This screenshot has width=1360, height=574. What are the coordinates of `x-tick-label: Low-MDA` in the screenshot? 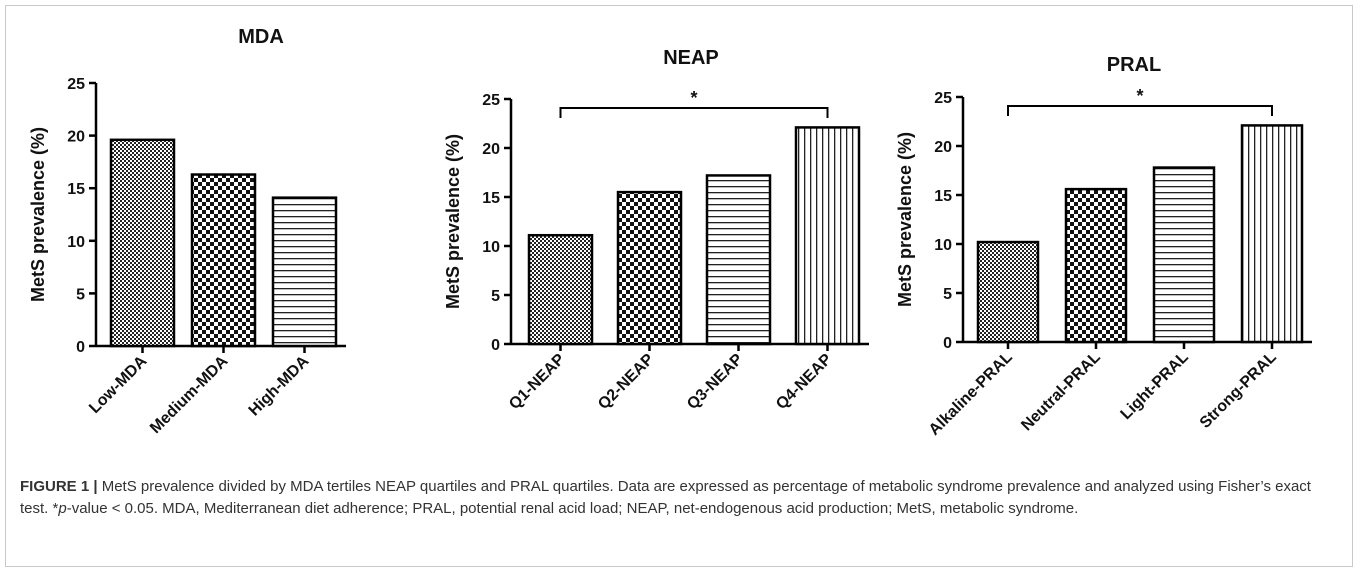 It's located at (118, 384).